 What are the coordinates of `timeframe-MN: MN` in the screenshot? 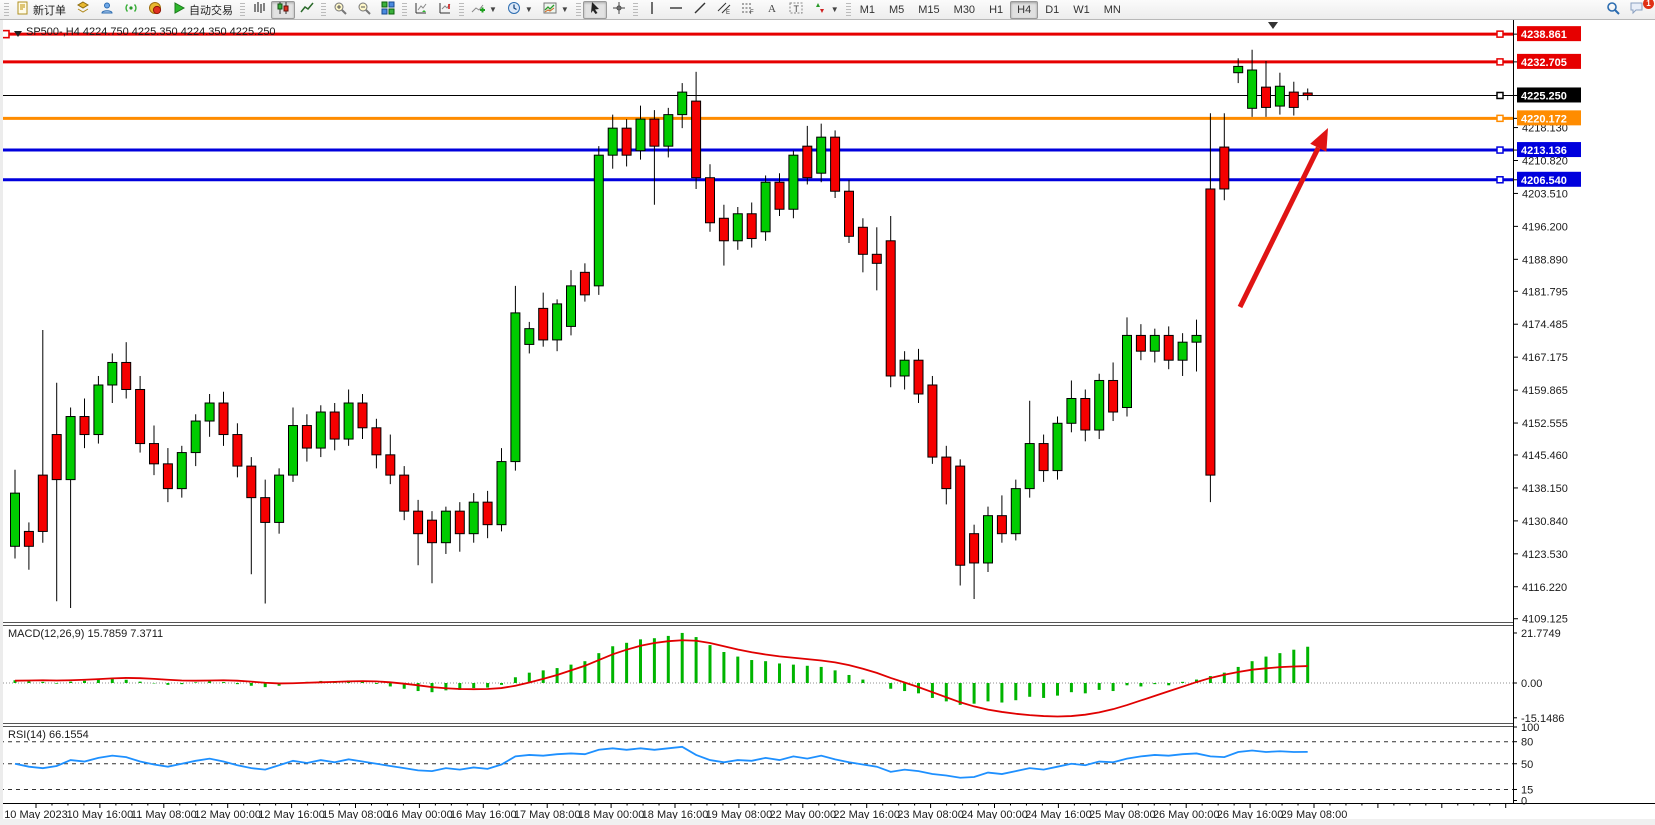 It's located at (1112, 9).